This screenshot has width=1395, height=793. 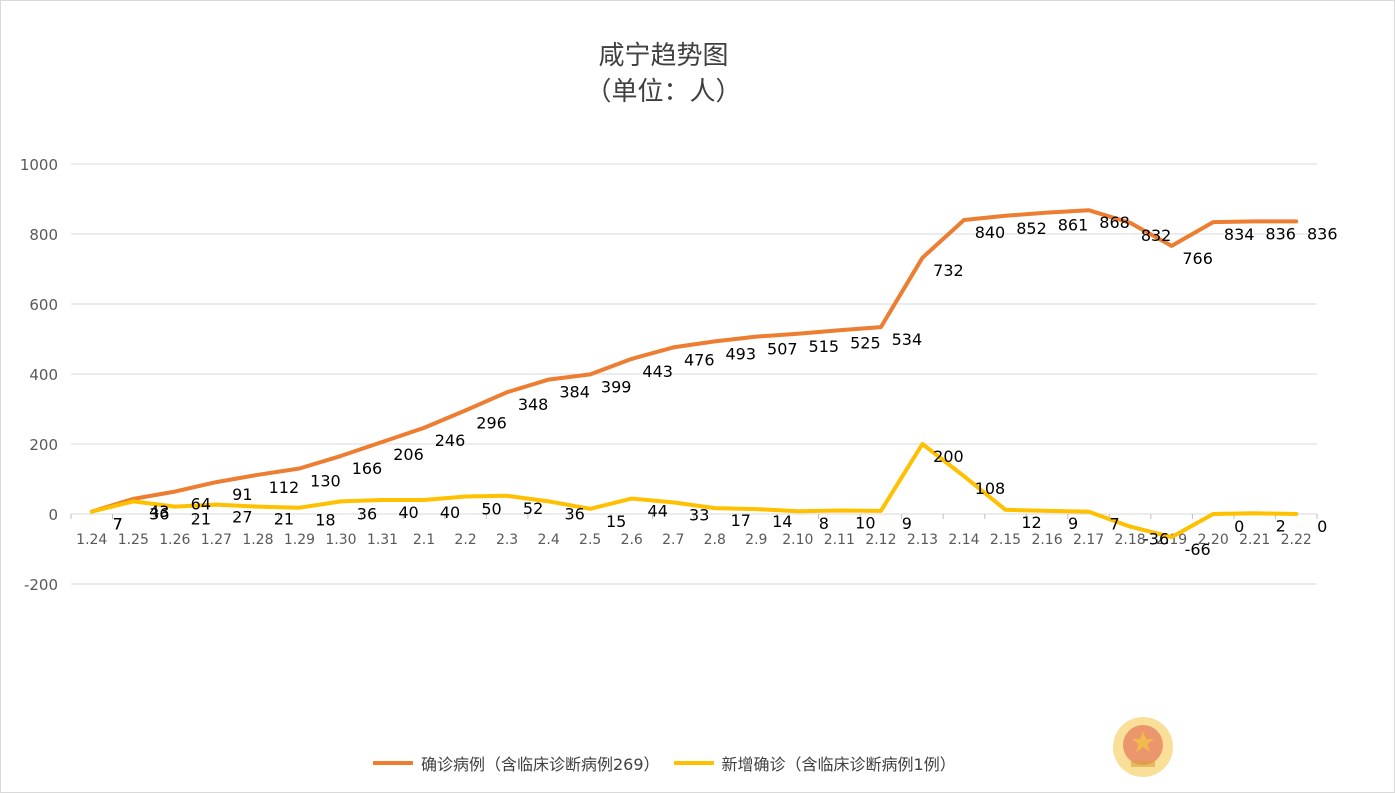 I want to click on x-tick-label: 2.18, so click(x=1130, y=540).